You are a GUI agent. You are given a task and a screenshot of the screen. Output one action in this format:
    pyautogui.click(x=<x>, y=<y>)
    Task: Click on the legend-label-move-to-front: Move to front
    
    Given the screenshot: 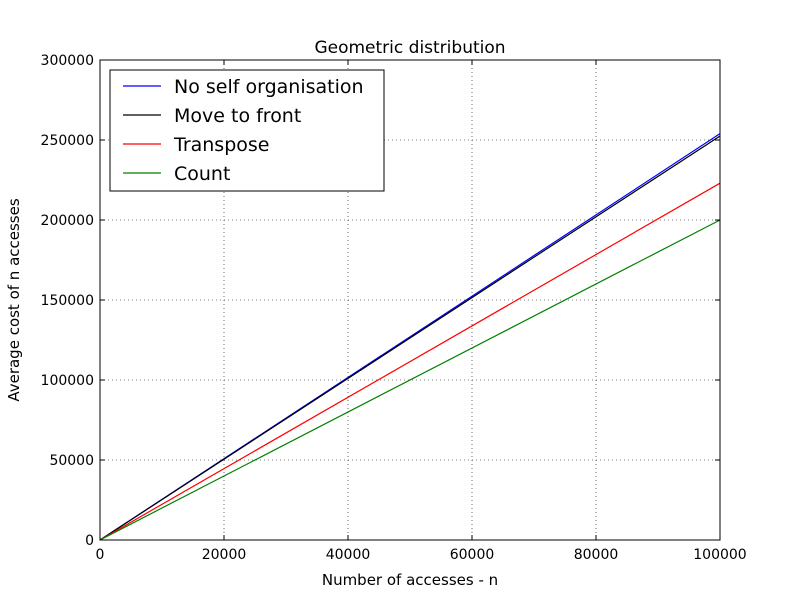 What is the action you would take?
    pyautogui.click(x=237, y=116)
    